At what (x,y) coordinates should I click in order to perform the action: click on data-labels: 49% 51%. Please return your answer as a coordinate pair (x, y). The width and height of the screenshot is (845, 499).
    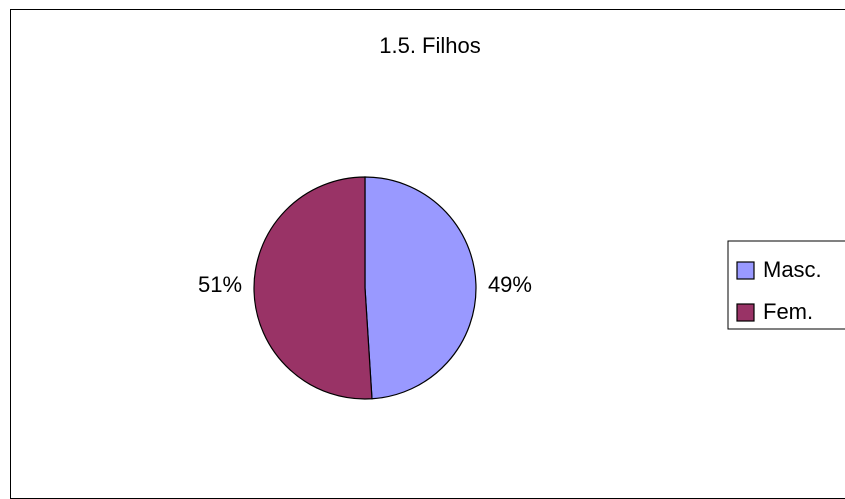
    Looking at the image, I should click on (365, 284).